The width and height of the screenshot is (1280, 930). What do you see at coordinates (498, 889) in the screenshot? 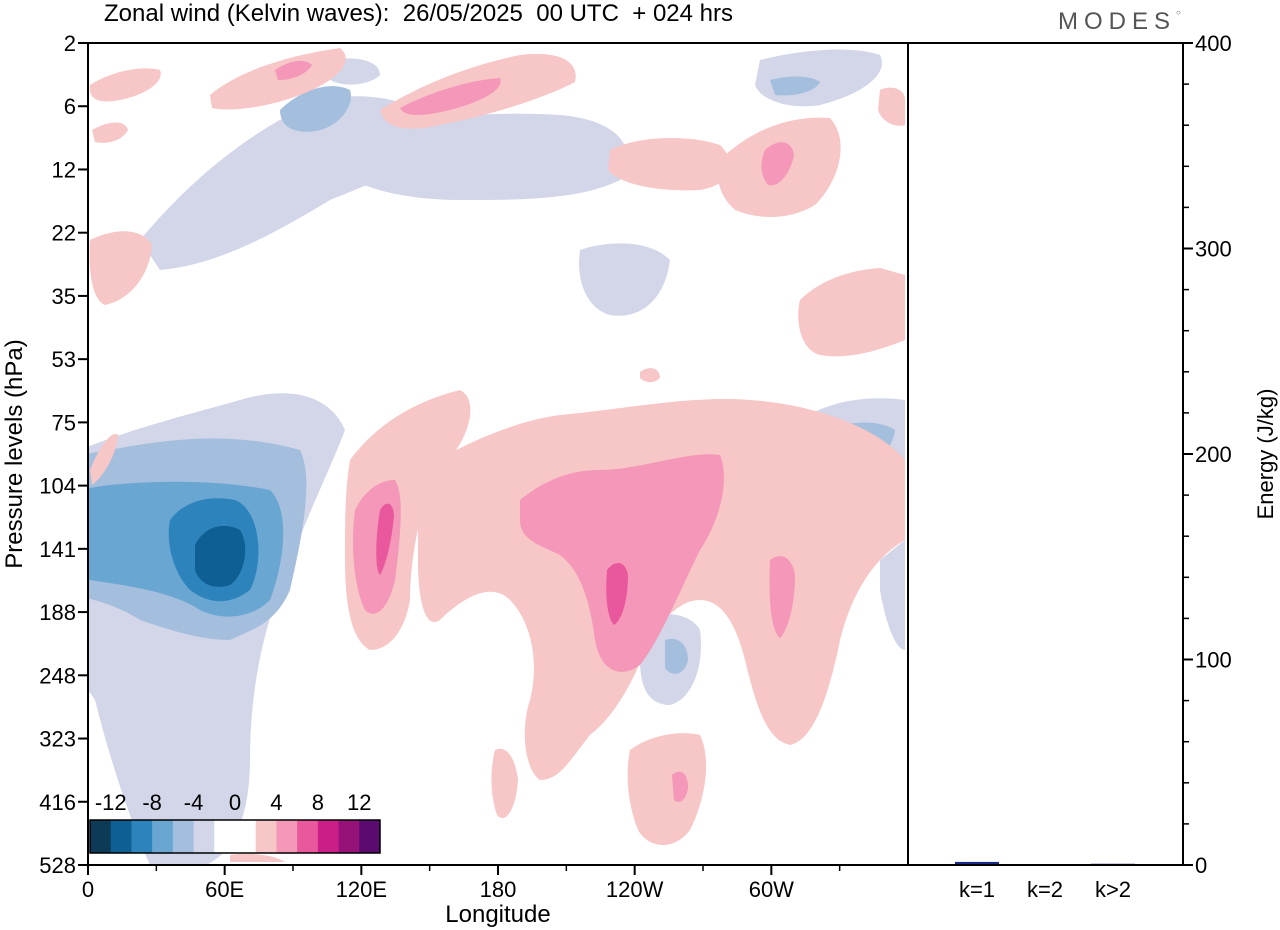
I see `longitude-tick-label: 180` at bounding box center [498, 889].